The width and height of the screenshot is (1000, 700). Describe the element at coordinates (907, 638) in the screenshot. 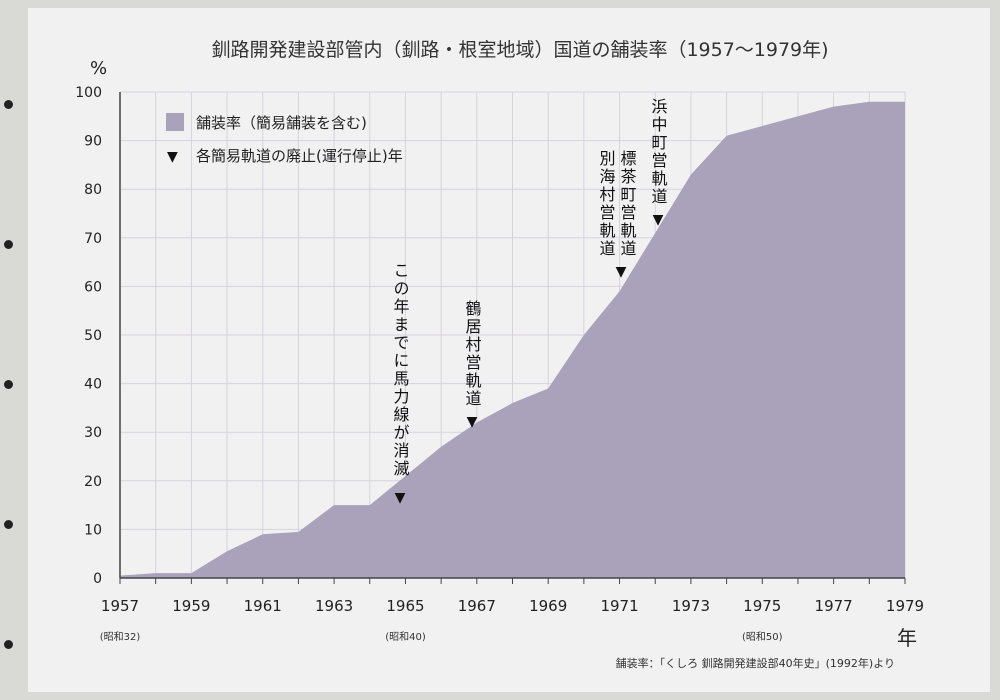

I see `x-axis-label: 年` at that location.